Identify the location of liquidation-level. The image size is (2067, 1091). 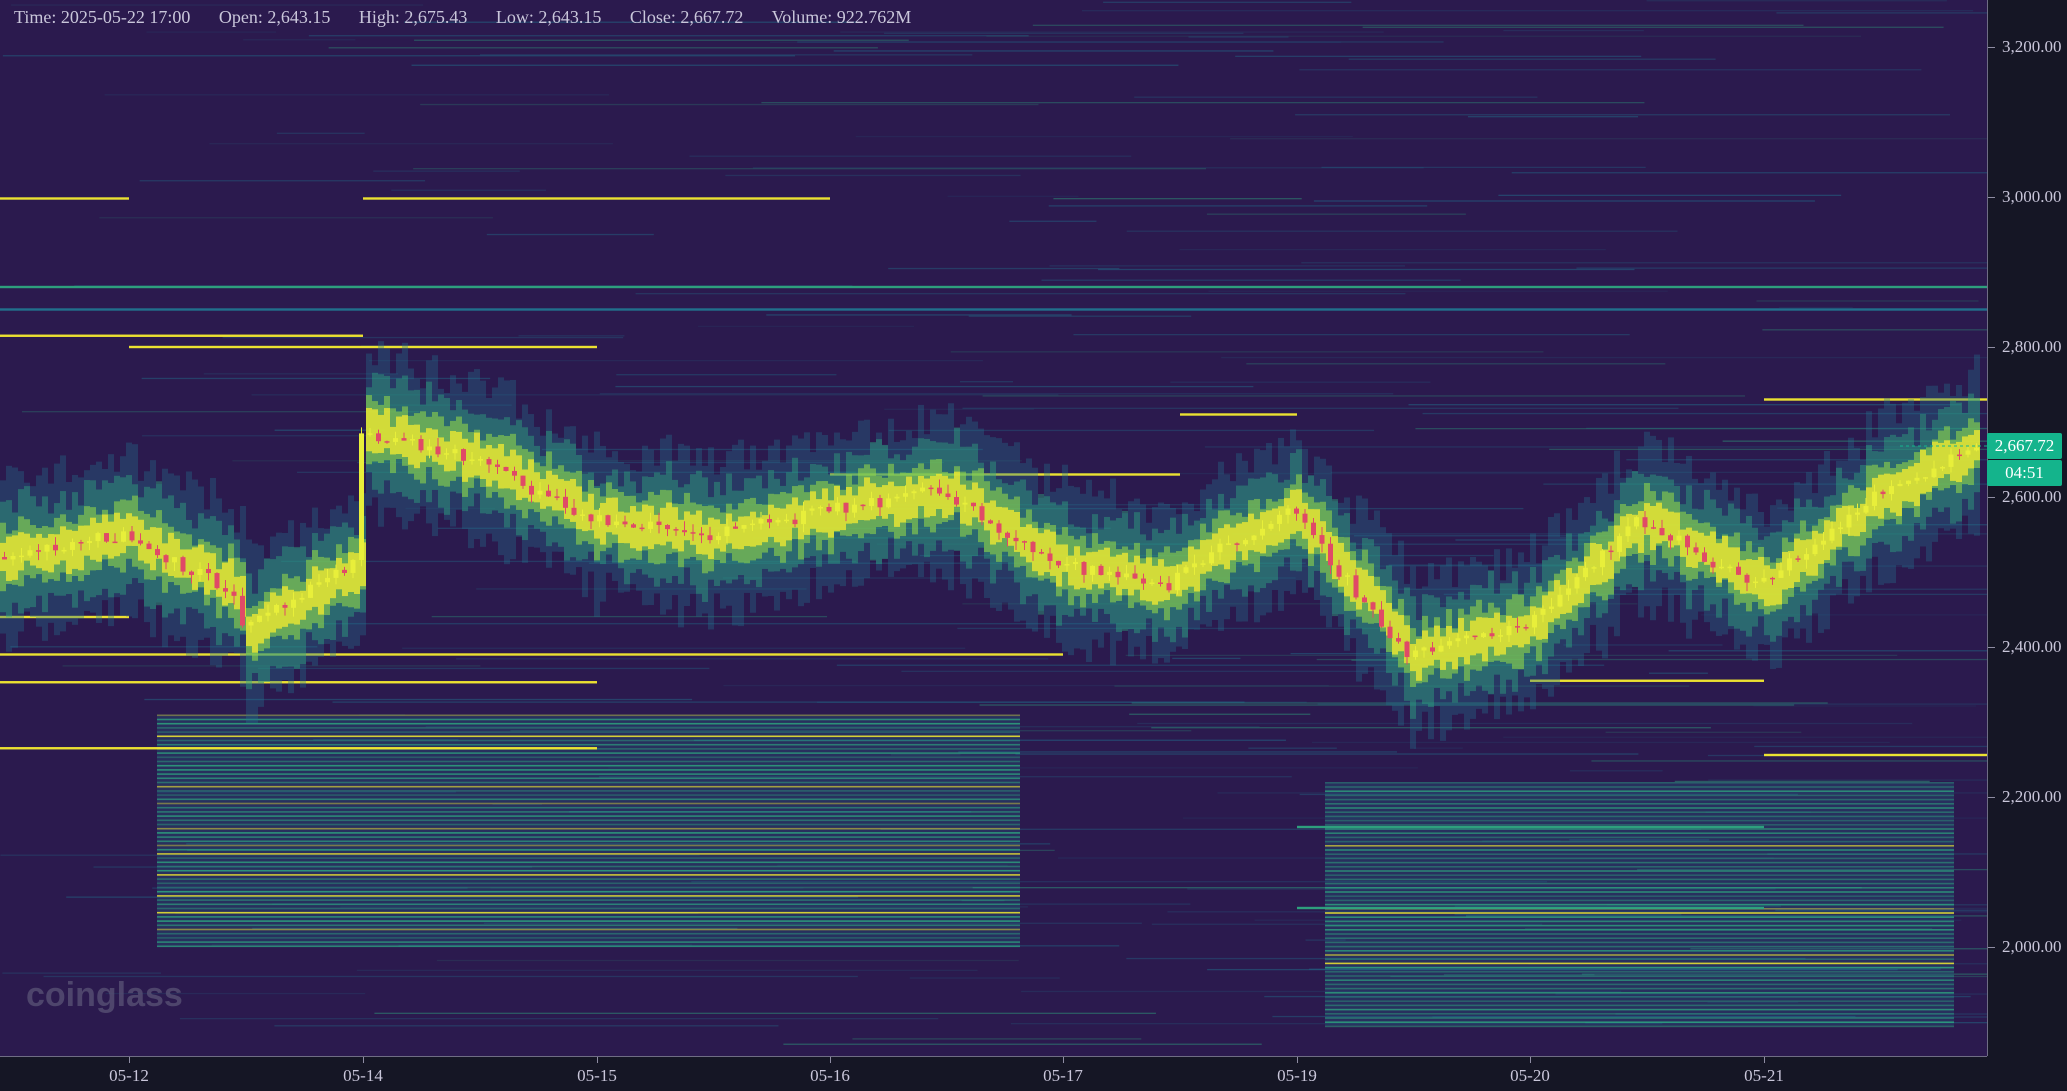
(993, 287).